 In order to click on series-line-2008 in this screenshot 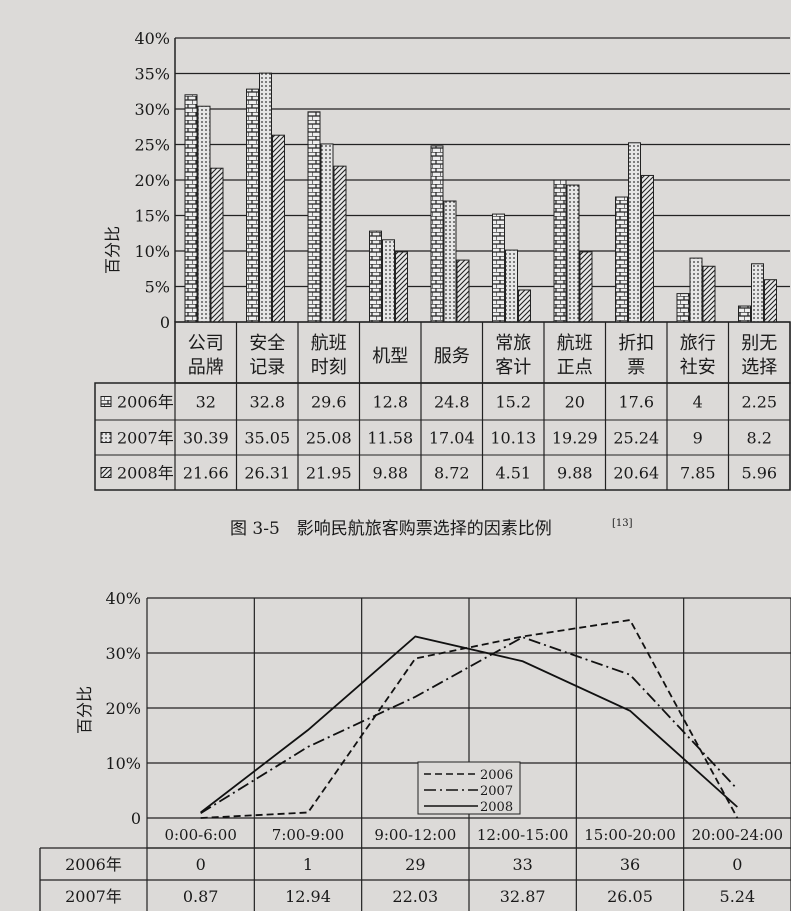, I will do `click(469, 724)`.